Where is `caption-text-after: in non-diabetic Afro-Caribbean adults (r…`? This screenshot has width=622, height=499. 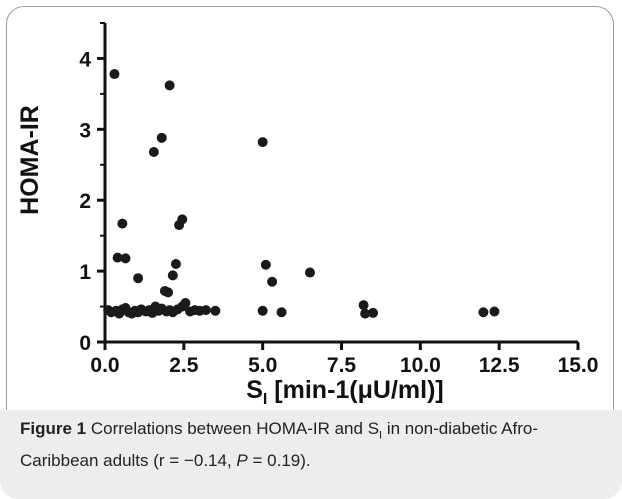
caption-text-after: in non-diabetic Afro-Caribbean adults (r… is located at coordinates (279, 445).